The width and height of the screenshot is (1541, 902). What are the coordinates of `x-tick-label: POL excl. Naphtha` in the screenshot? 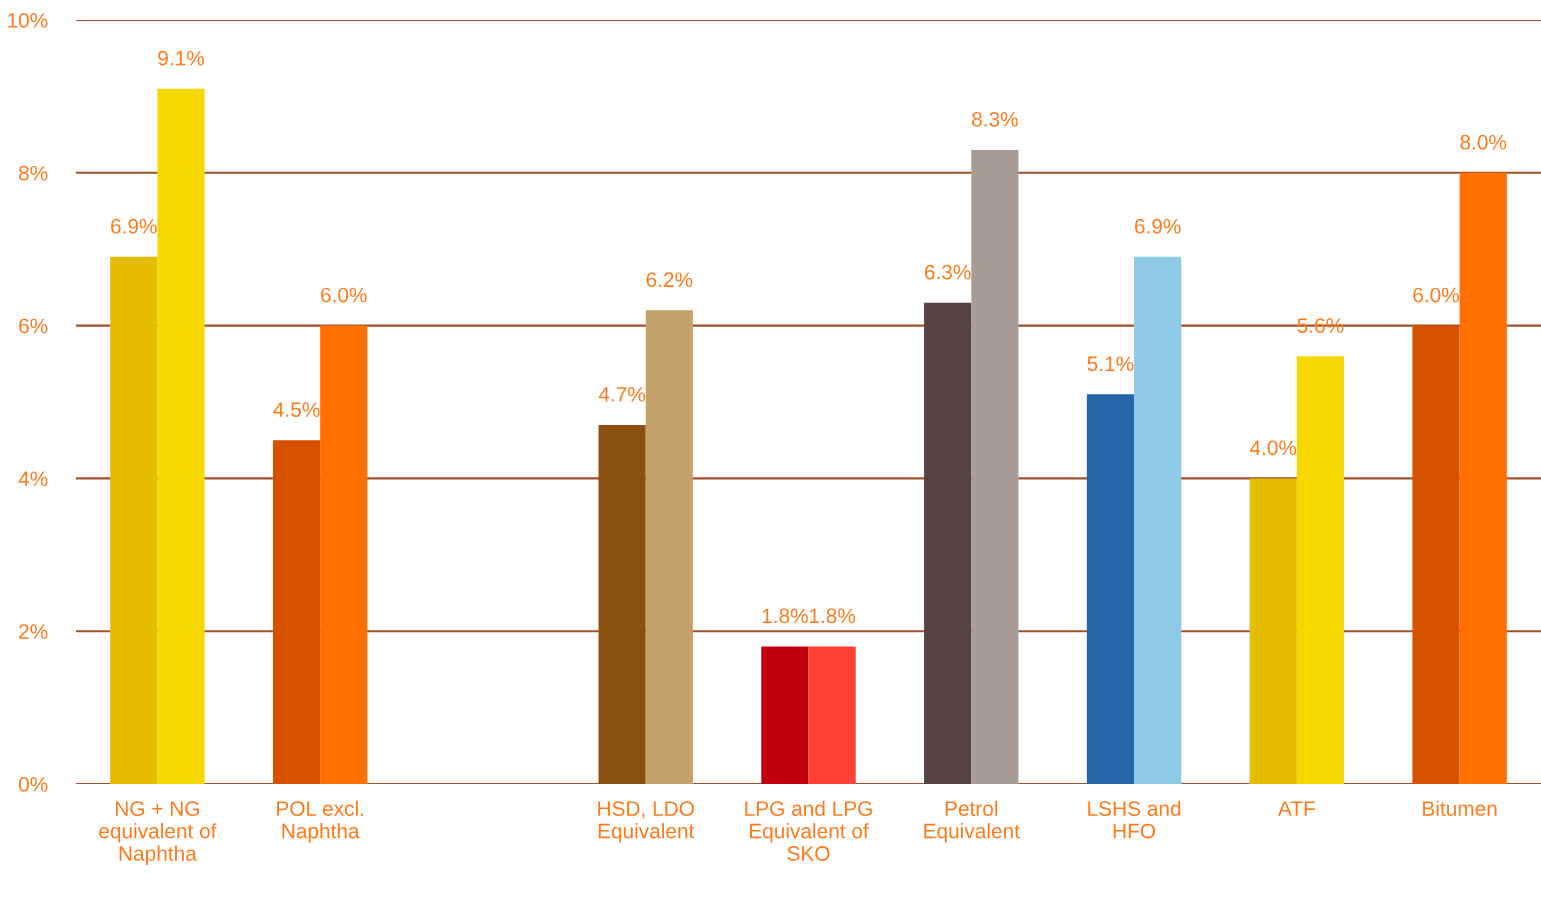 It's located at (320, 821).